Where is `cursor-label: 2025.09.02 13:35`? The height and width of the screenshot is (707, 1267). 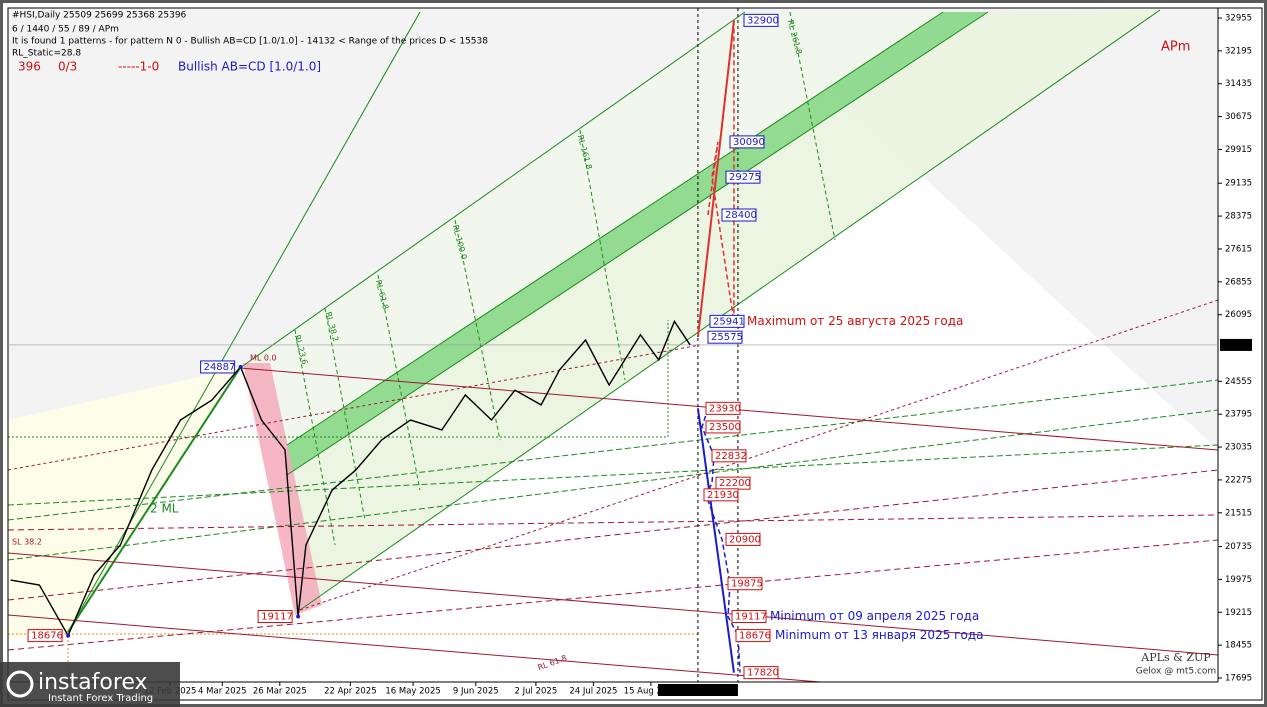 cursor-label: 2025.09.02 13:35 is located at coordinates (698, 691).